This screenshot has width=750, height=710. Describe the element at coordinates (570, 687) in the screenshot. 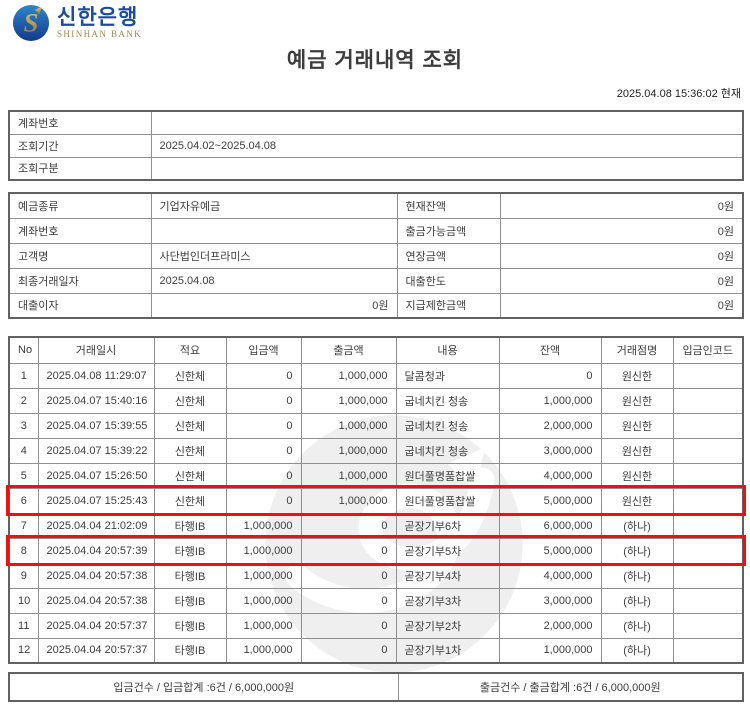

I see `withdrawal-summary: 출금건수 / 출금합계 :6건 / 6,000,000원` at that location.